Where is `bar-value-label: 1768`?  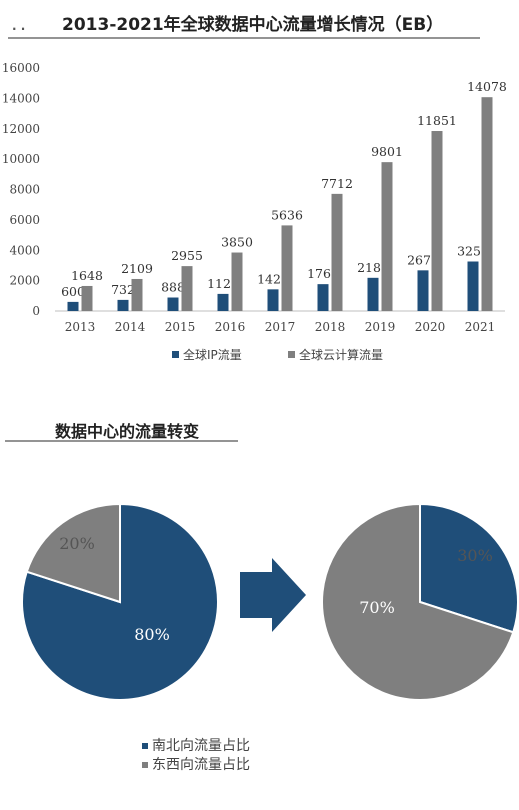 bar-value-label: 1768 is located at coordinates (323, 273).